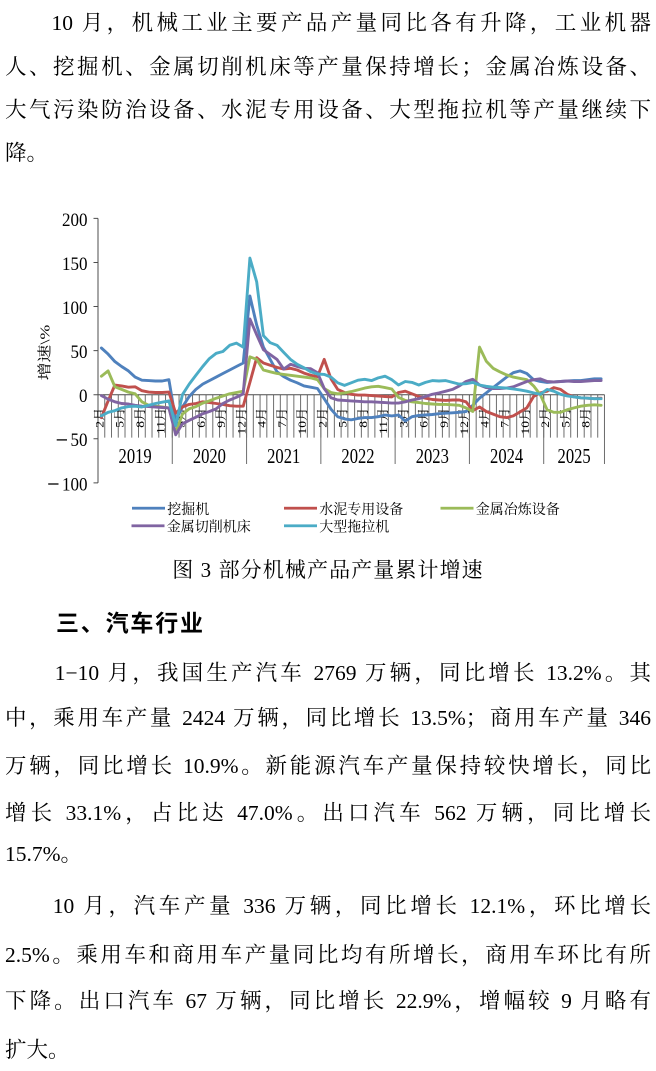  I want to click on svg-text: 金属切削机床, so click(209, 526).